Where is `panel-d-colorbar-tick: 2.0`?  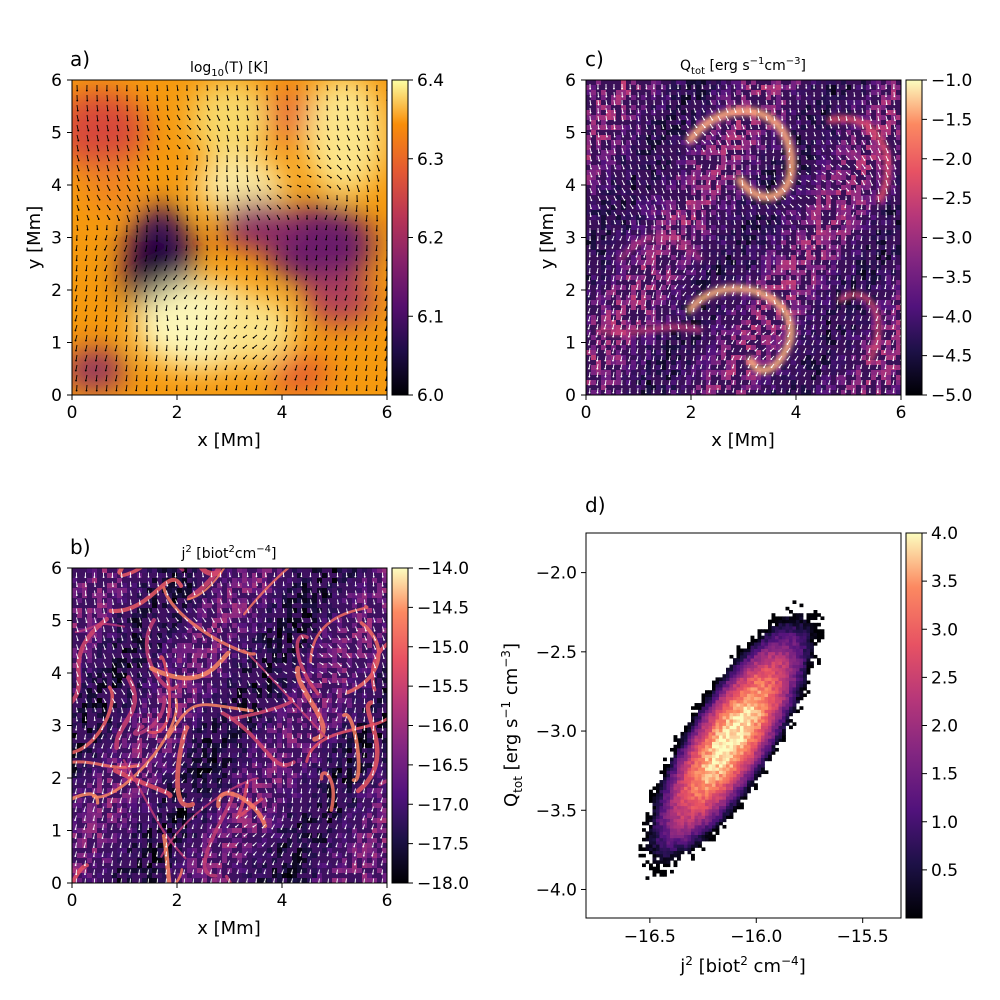 panel-d-colorbar-tick: 2.0 is located at coordinates (944, 727).